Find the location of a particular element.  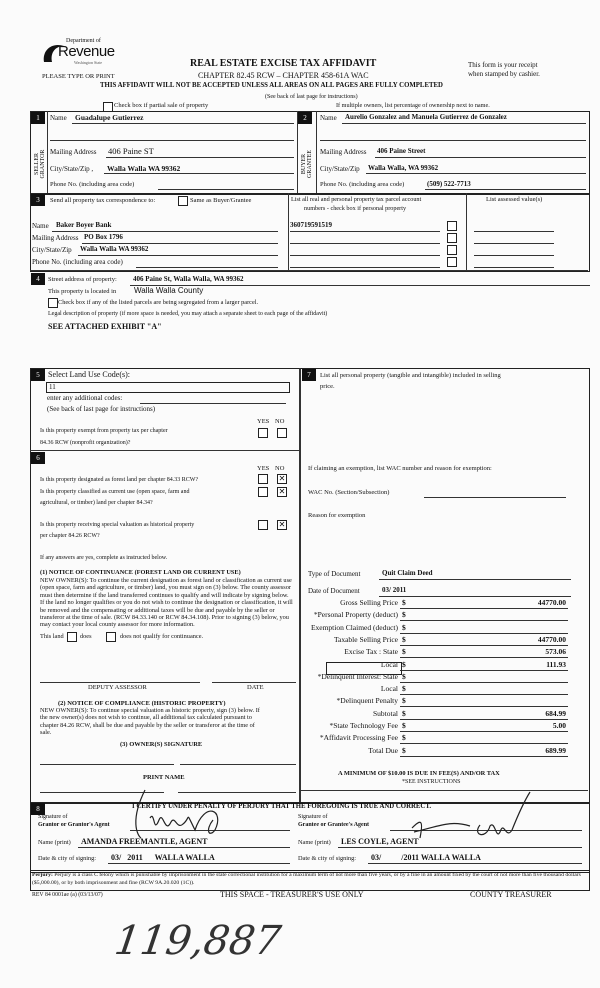

doc-date-field: 03/ 2011 is located at coordinates (394, 590).